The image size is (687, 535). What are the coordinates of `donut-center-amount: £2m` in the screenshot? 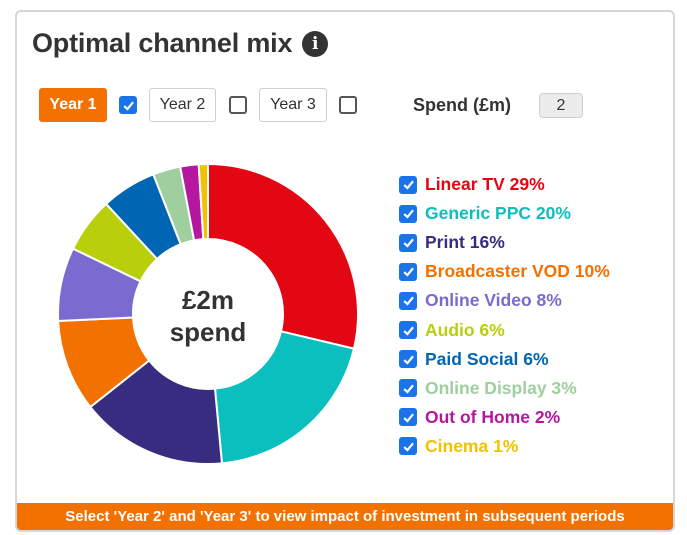 It's located at (208, 300).